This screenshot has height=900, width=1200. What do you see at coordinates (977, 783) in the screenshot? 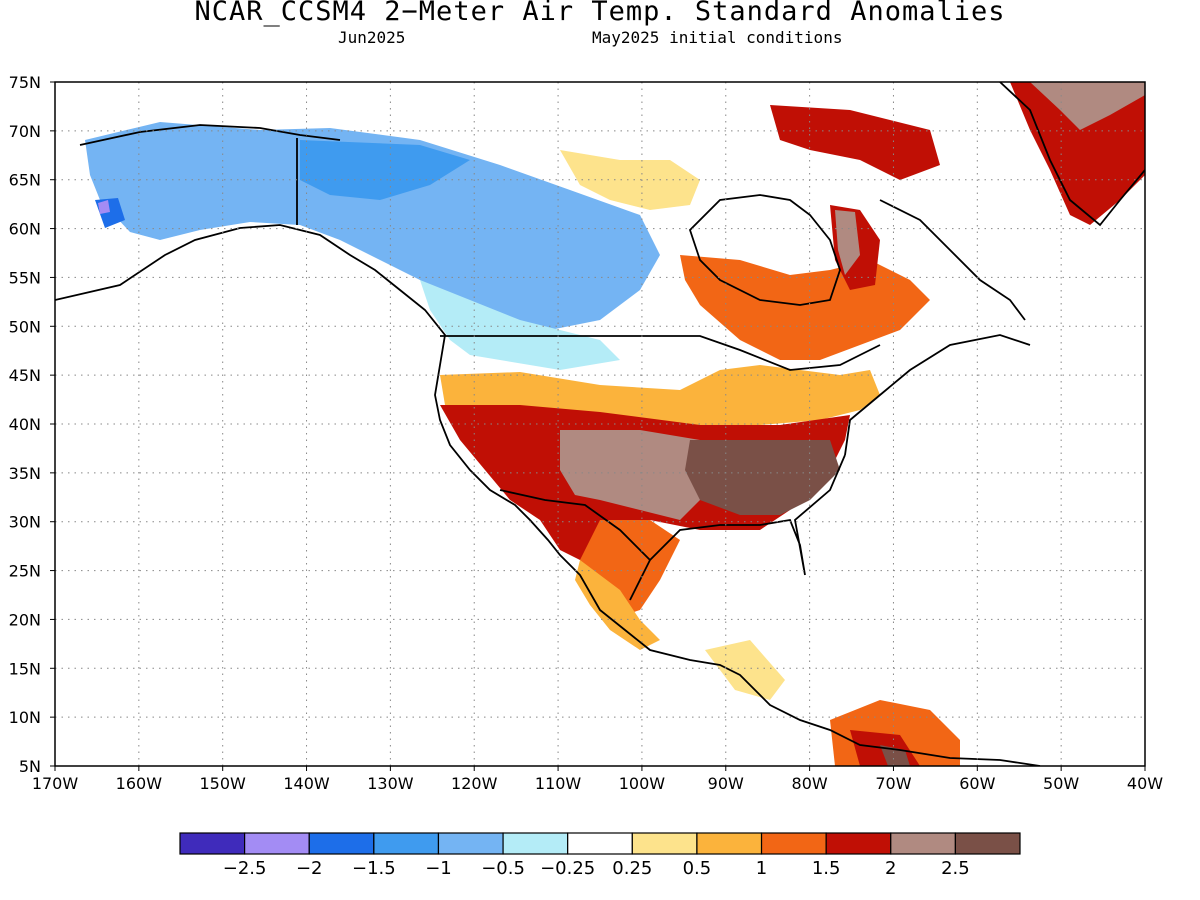
I see `lon-label: 60W` at bounding box center [977, 783].